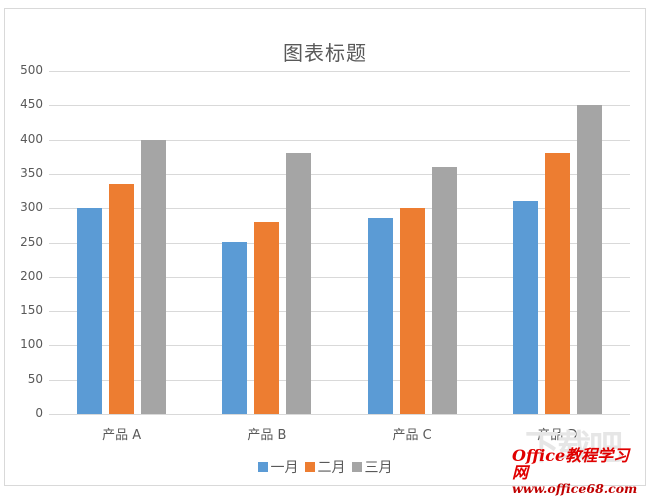 This screenshot has width=653, height=496. What do you see at coordinates (557, 435) in the screenshot?
I see `x-tick-label: 产品 D` at bounding box center [557, 435].